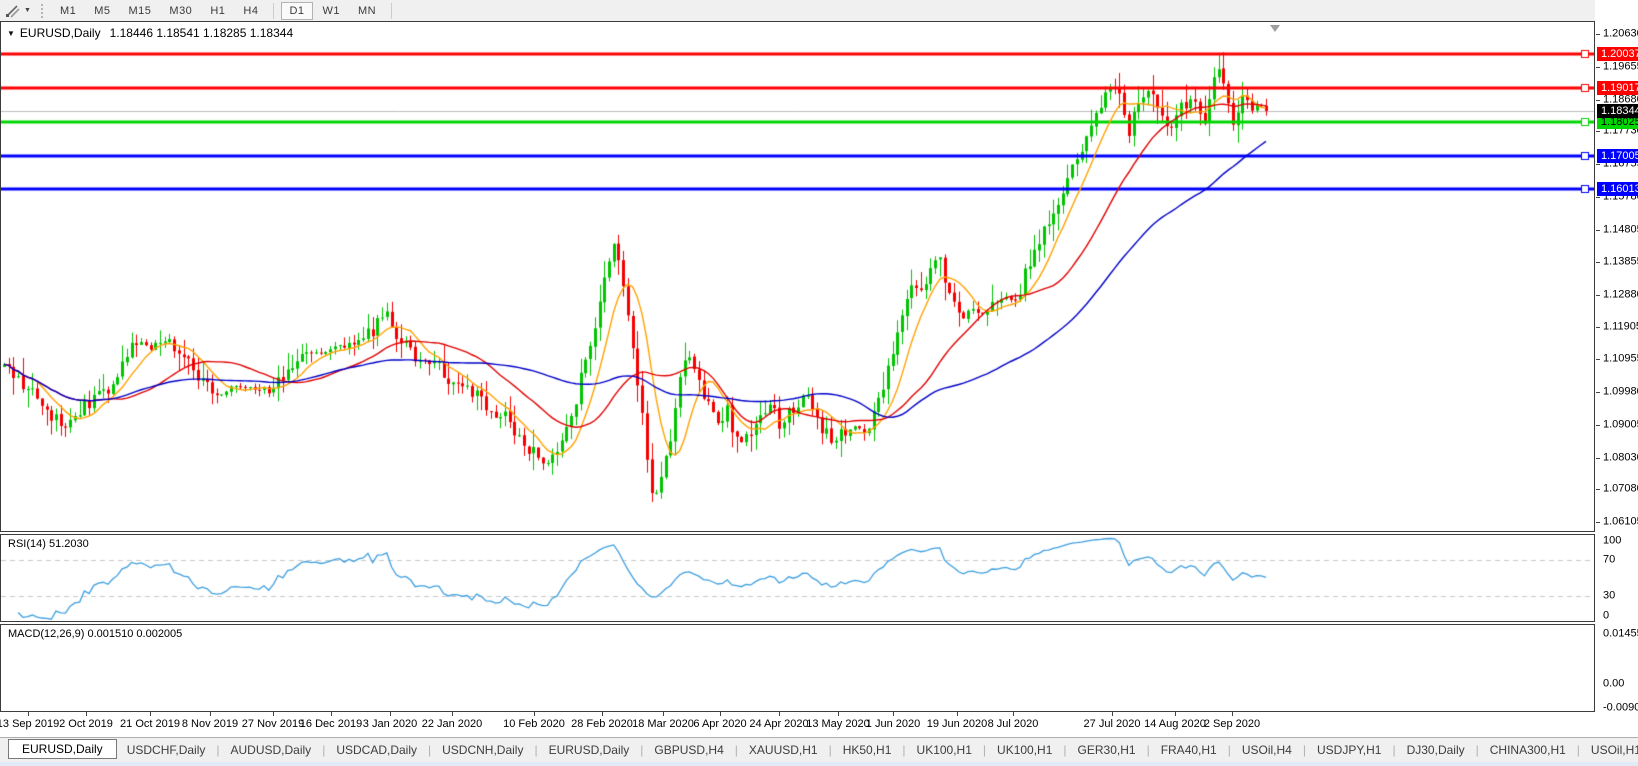 This screenshot has height=766, width=1638. Describe the element at coordinates (602, 724) in the screenshot. I see `time-axis-date-label: 28 Feb 2020` at that location.